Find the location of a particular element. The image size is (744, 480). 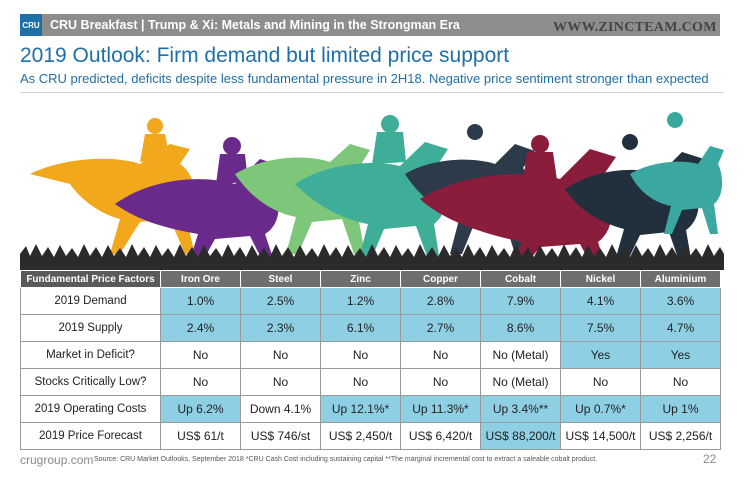

grass-icon is located at coordinates (372, 257).